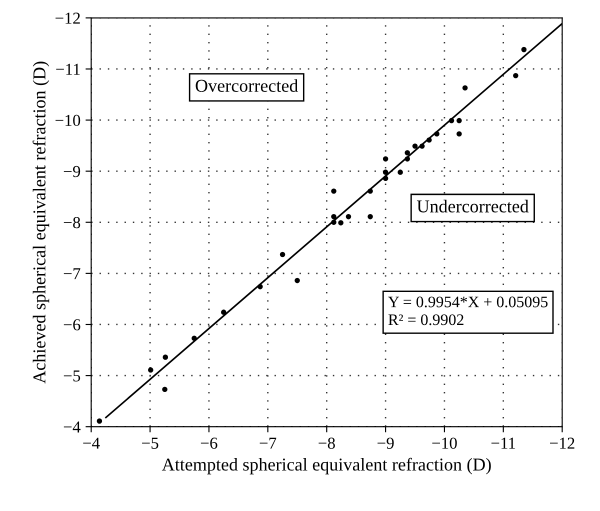  Describe the element at coordinates (444, 443) in the screenshot. I see `x-tick-label: −10` at that location.